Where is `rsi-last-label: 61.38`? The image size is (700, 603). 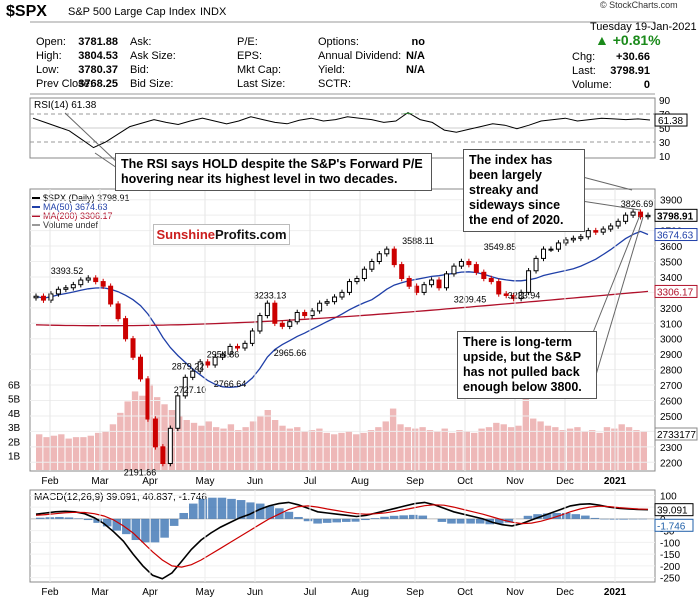
rsi-last-label: 61.38 is located at coordinates (670, 121).